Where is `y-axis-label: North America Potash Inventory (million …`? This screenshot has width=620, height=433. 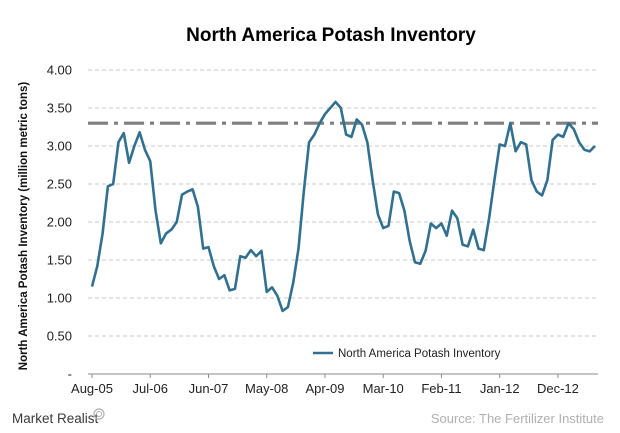
y-axis-label: North America Potash Inventory (million … is located at coordinates (24, 226).